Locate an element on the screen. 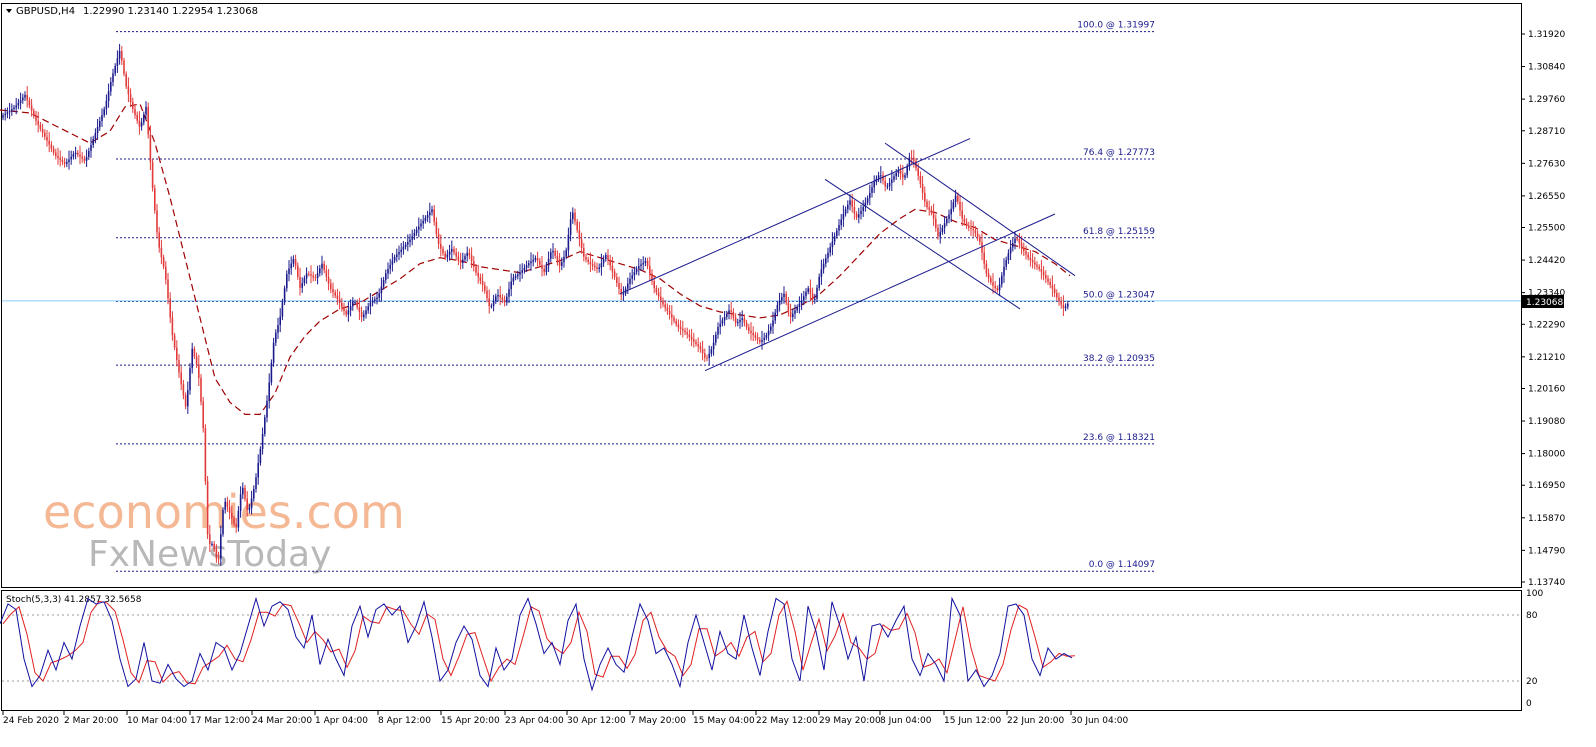 This screenshot has width=1596, height=747. stoch-tick-label: 0 is located at coordinates (1529, 704).